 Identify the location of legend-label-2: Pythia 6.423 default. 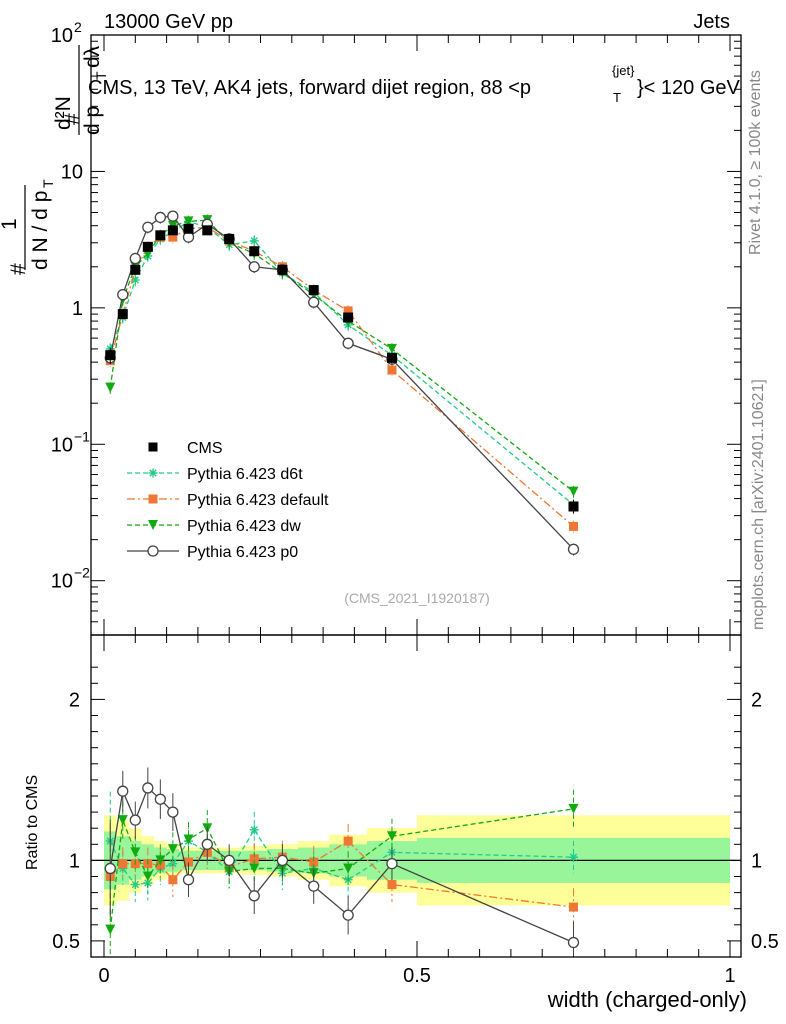
(258, 500).